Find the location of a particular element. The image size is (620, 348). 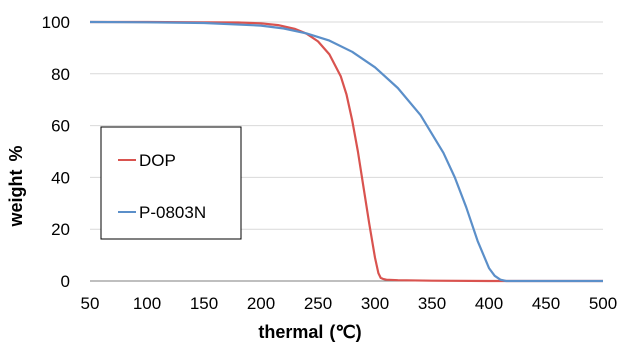

x-tick-label: 400 is located at coordinates (489, 303).